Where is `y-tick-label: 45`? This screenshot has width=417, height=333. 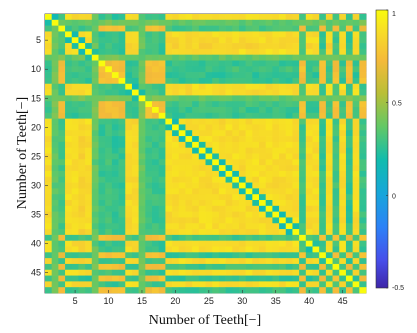 y-tick-label: 45 is located at coordinates (36, 273).